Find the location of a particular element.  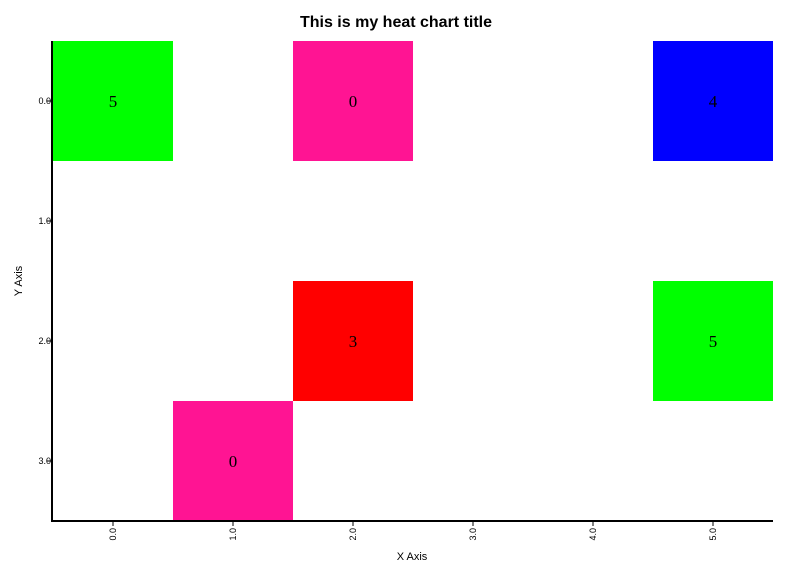

x-axis-label: X Axis is located at coordinates (412, 557).